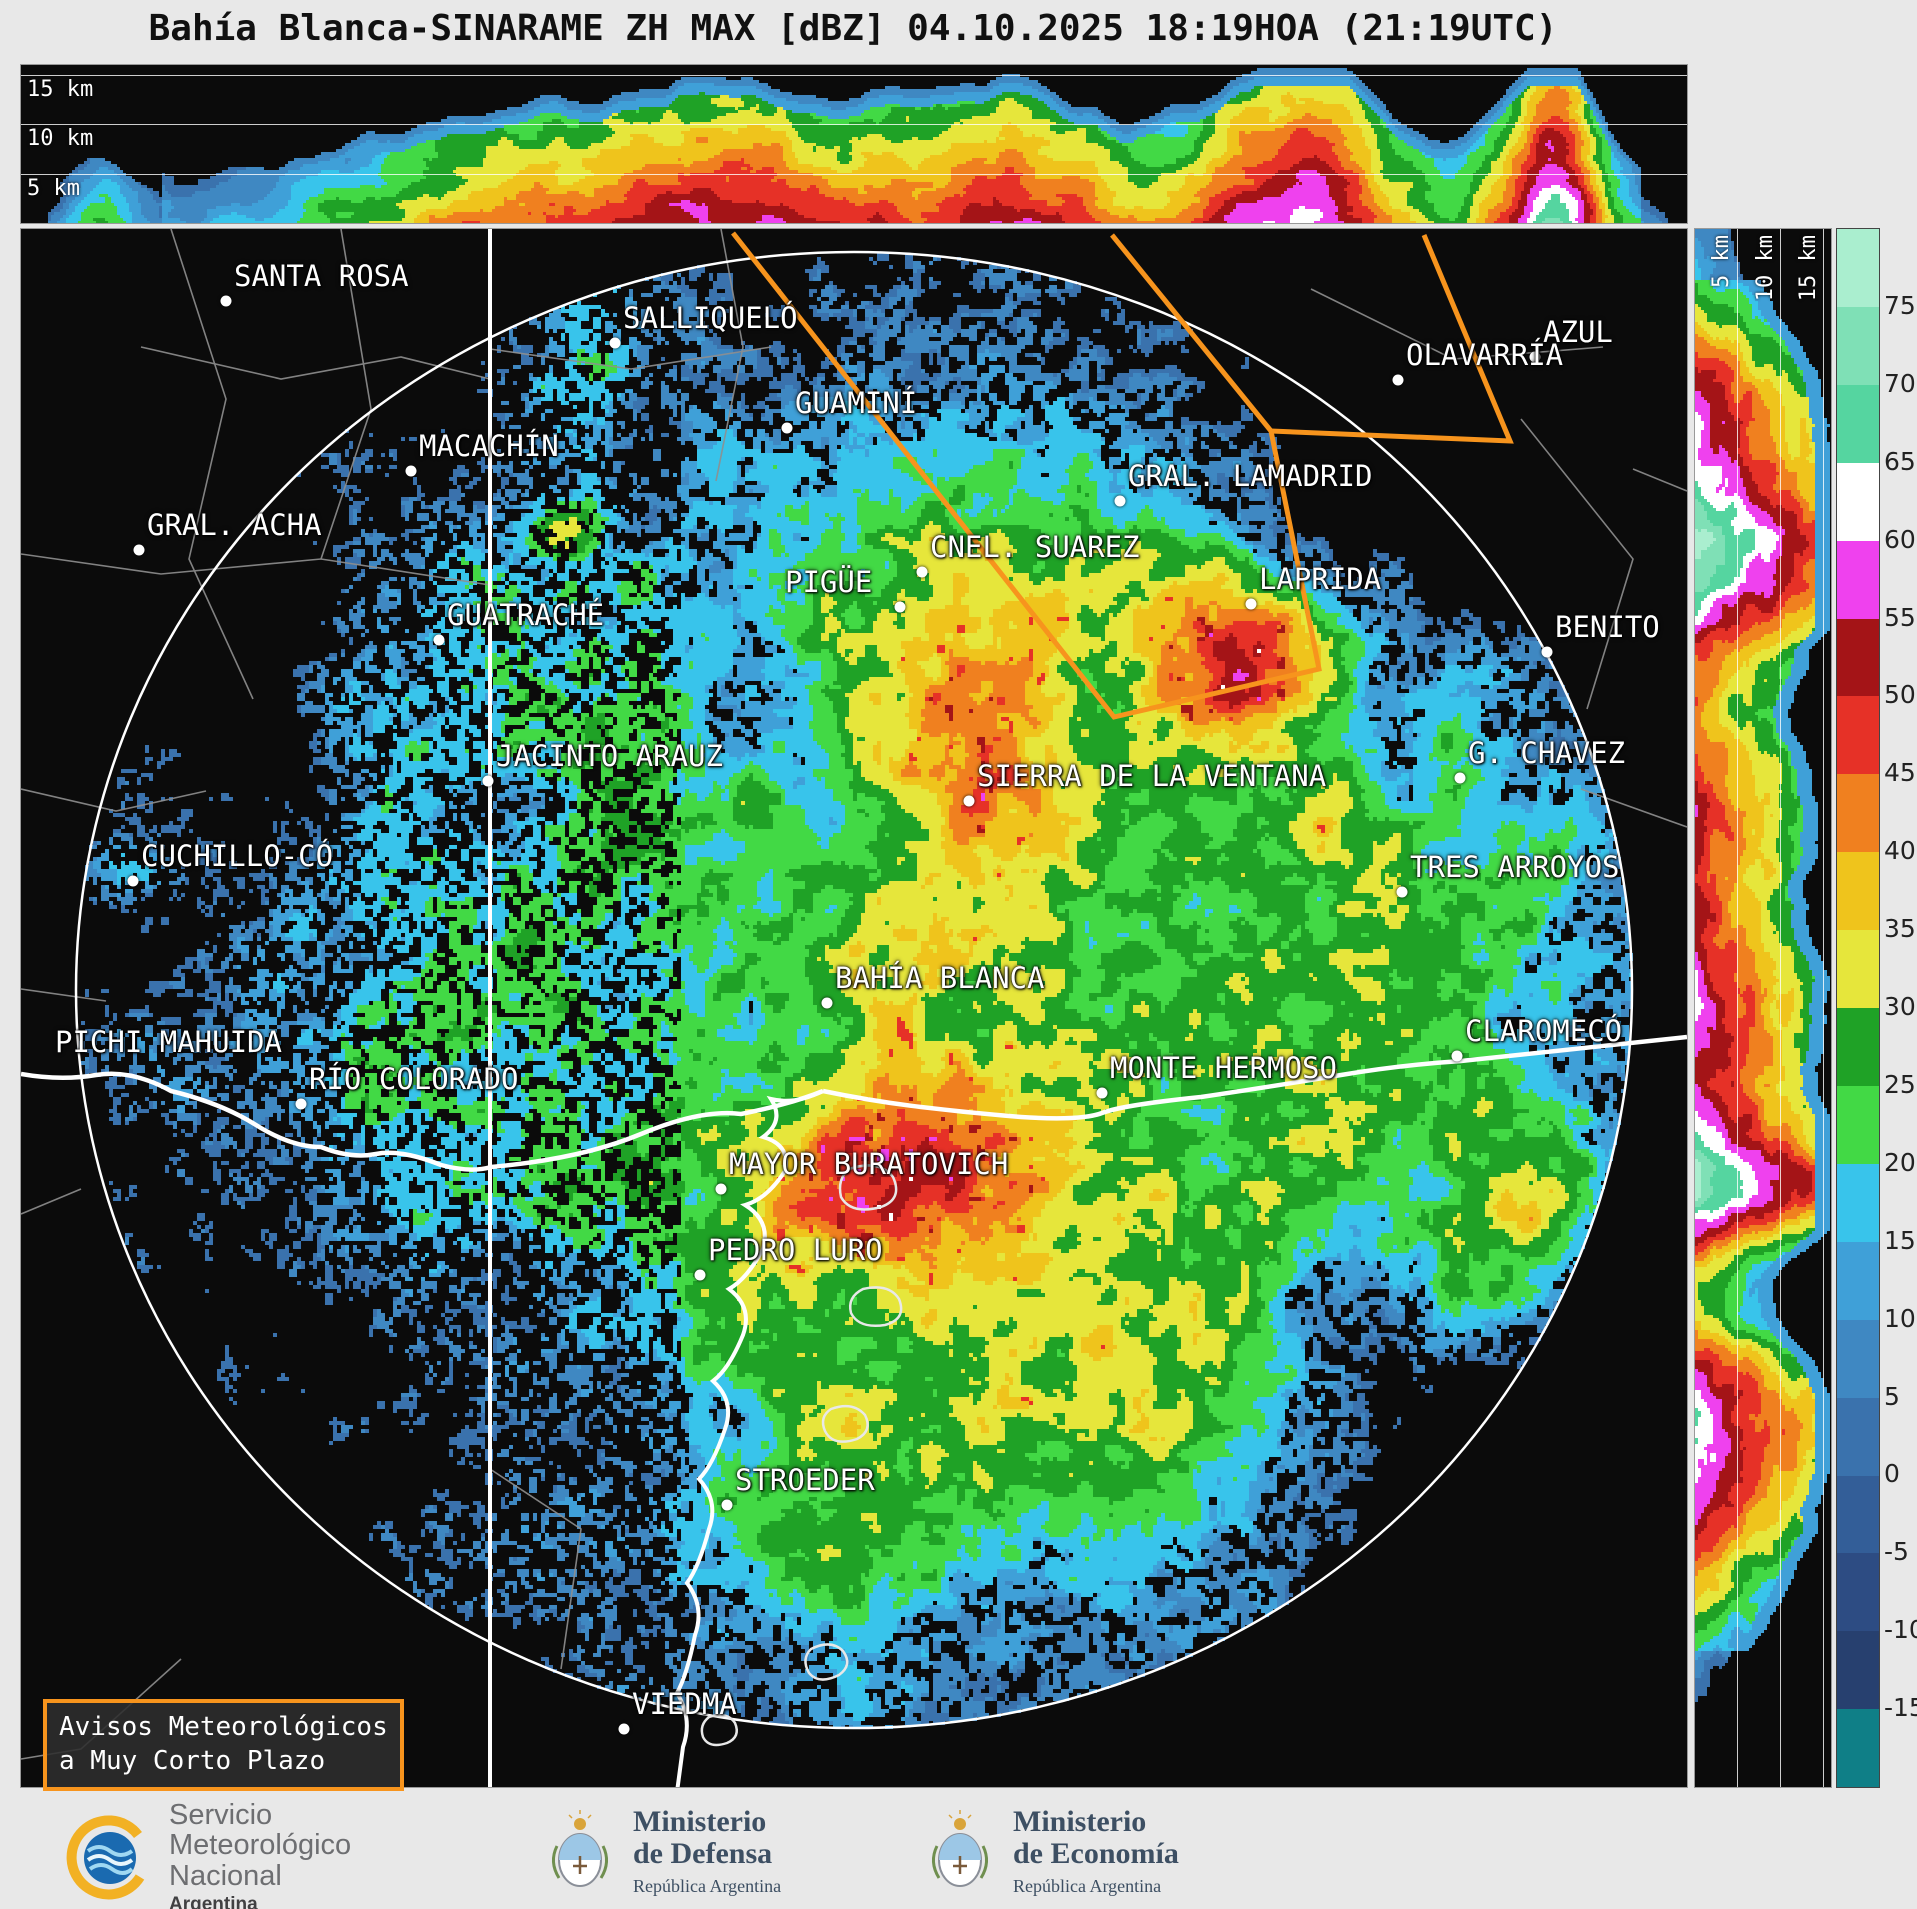 The height and width of the screenshot is (1909, 1917). What do you see at coordinates (684, 1704) in the screenshot?
I see `city-label: VIEDMA` at bounding box center [684, 1704].